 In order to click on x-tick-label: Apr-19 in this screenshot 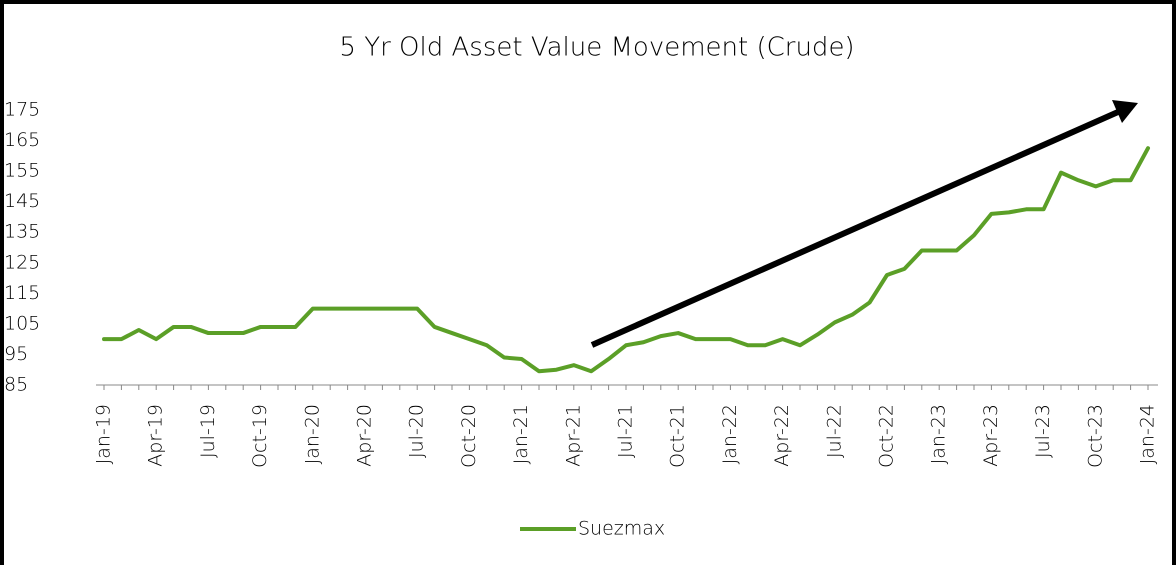, I will do `click(156, 435)`.